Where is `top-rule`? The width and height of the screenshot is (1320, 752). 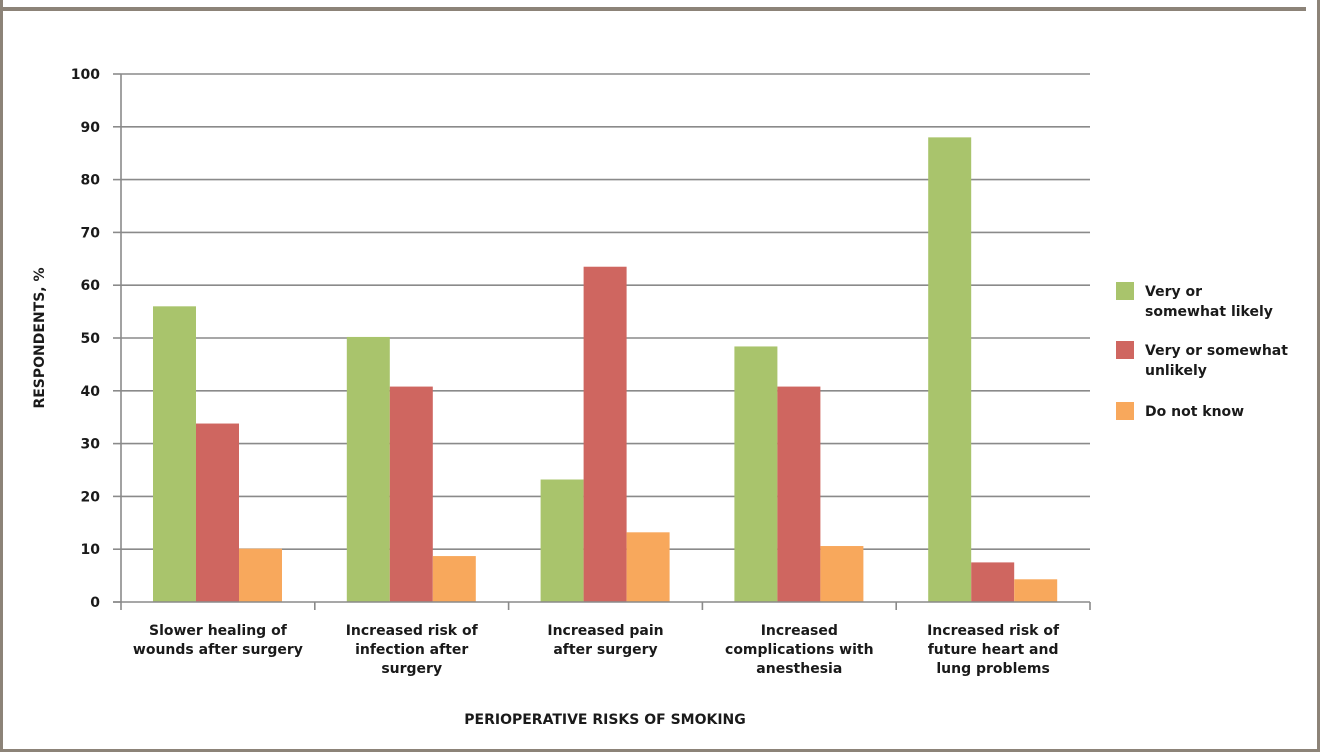 top-rule is located at coordinates (654, 9).